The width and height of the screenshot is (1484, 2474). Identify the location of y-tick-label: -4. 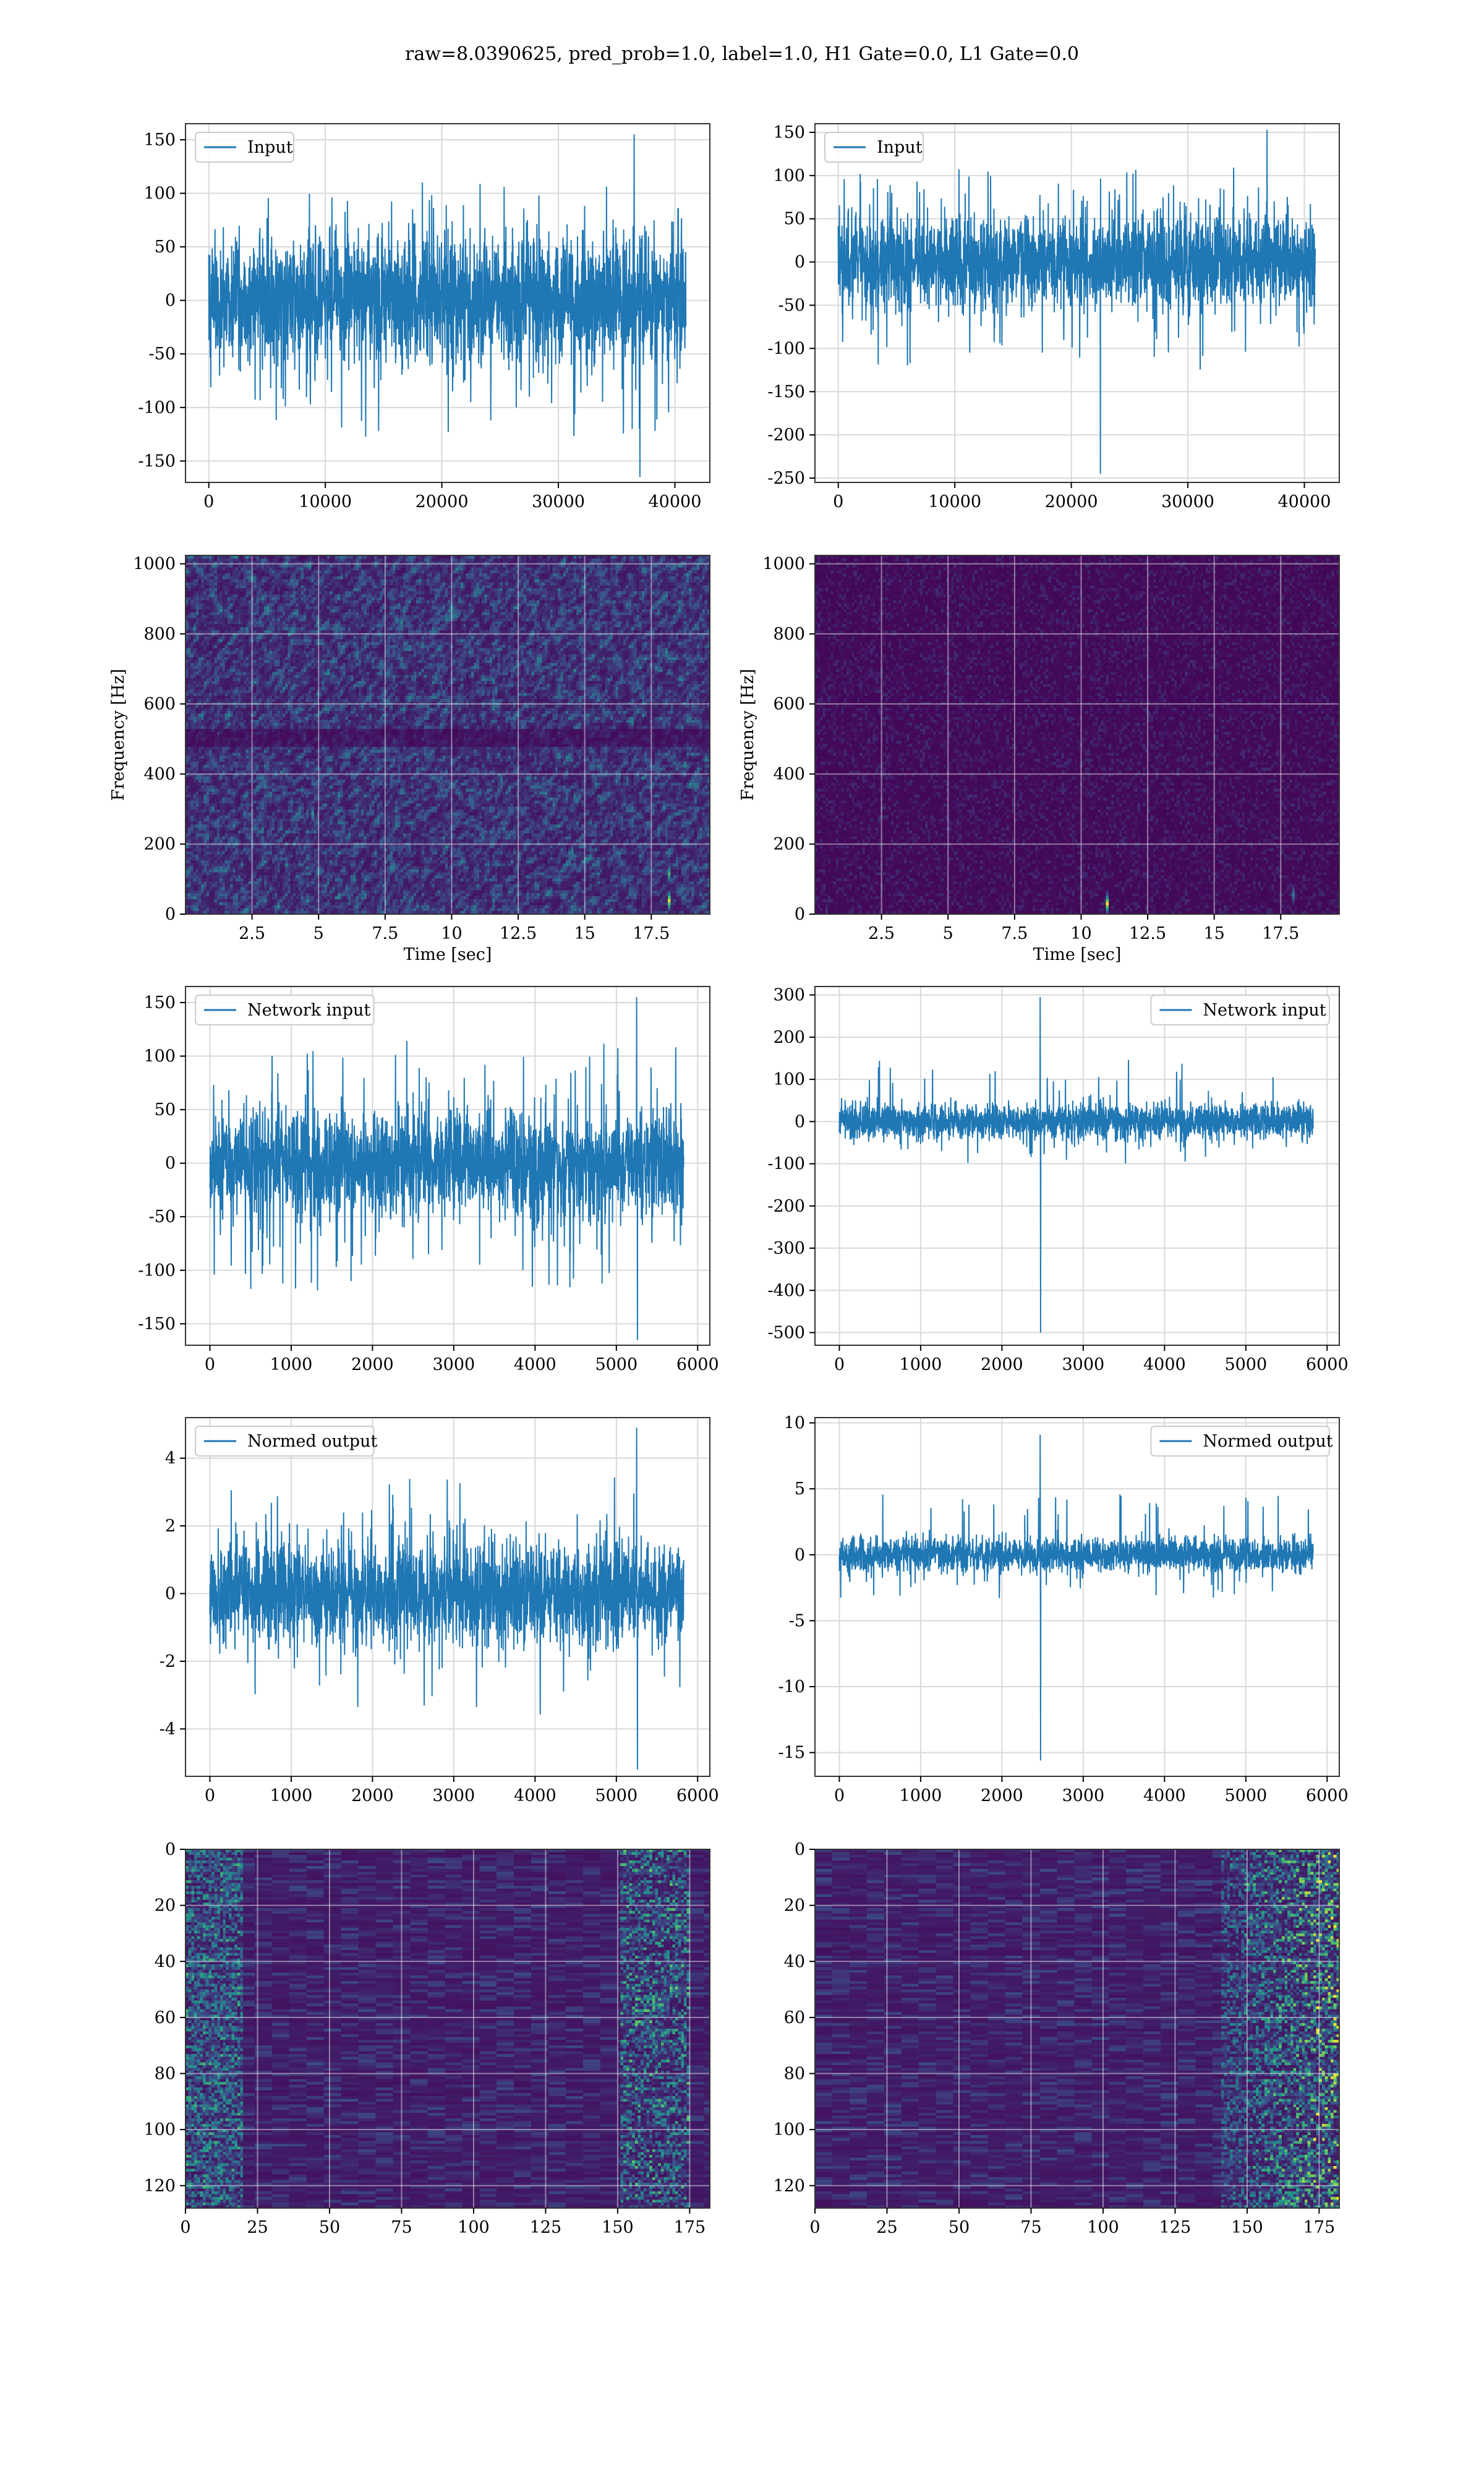
(168, 1729).